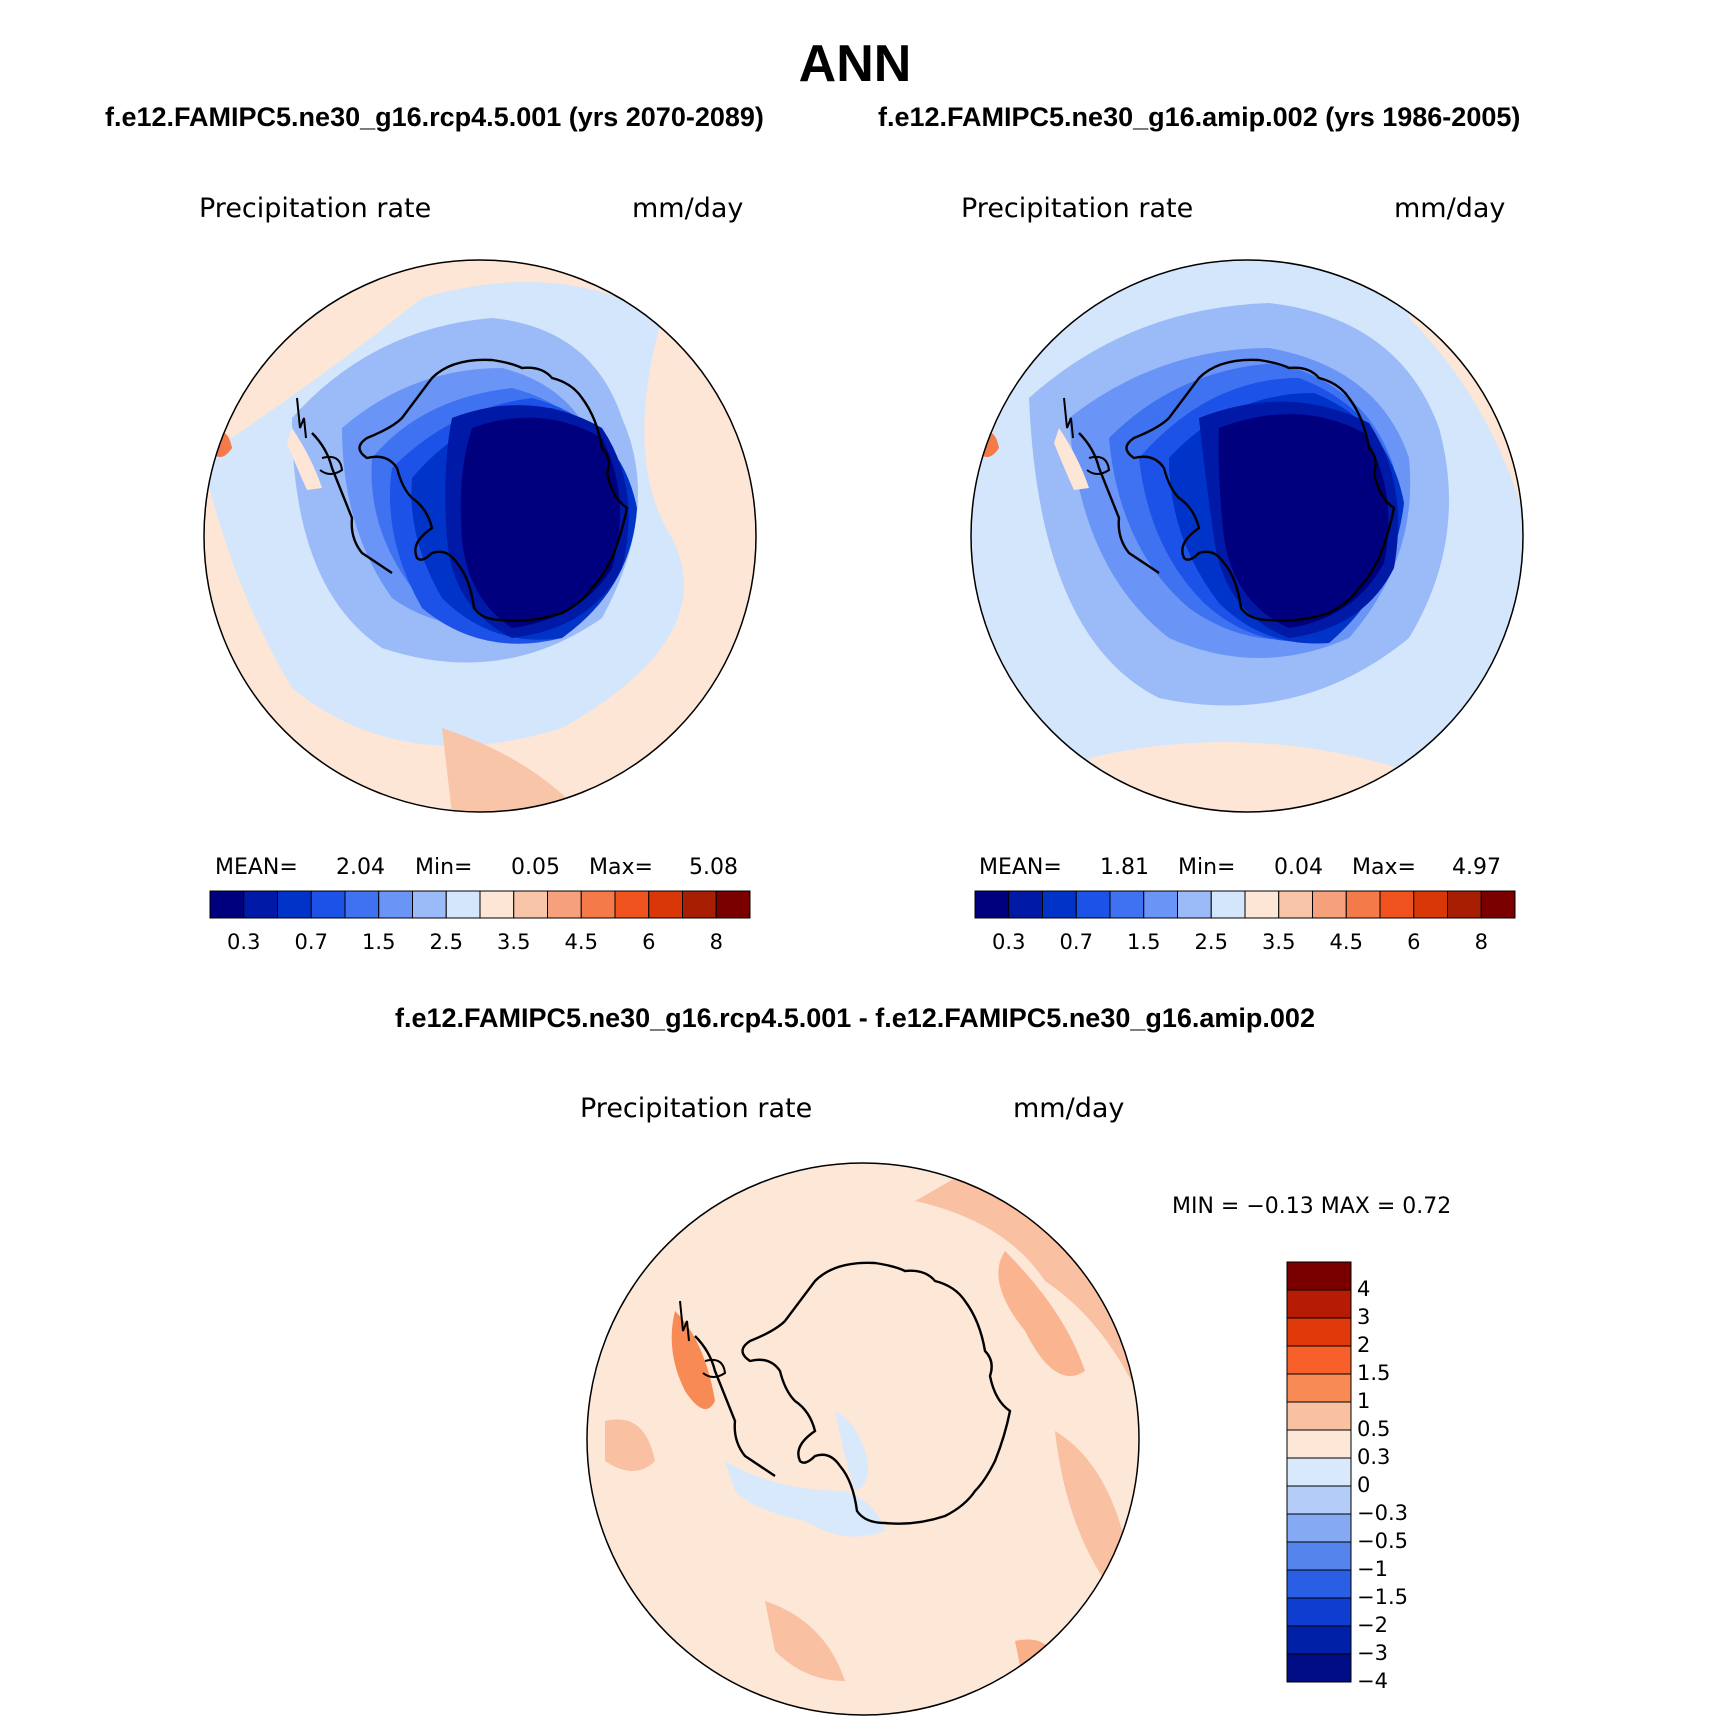  Describe the element at coordinates (1372, 1681) in the screenshot. I see `colorbar-tick-label: −4` at that location.